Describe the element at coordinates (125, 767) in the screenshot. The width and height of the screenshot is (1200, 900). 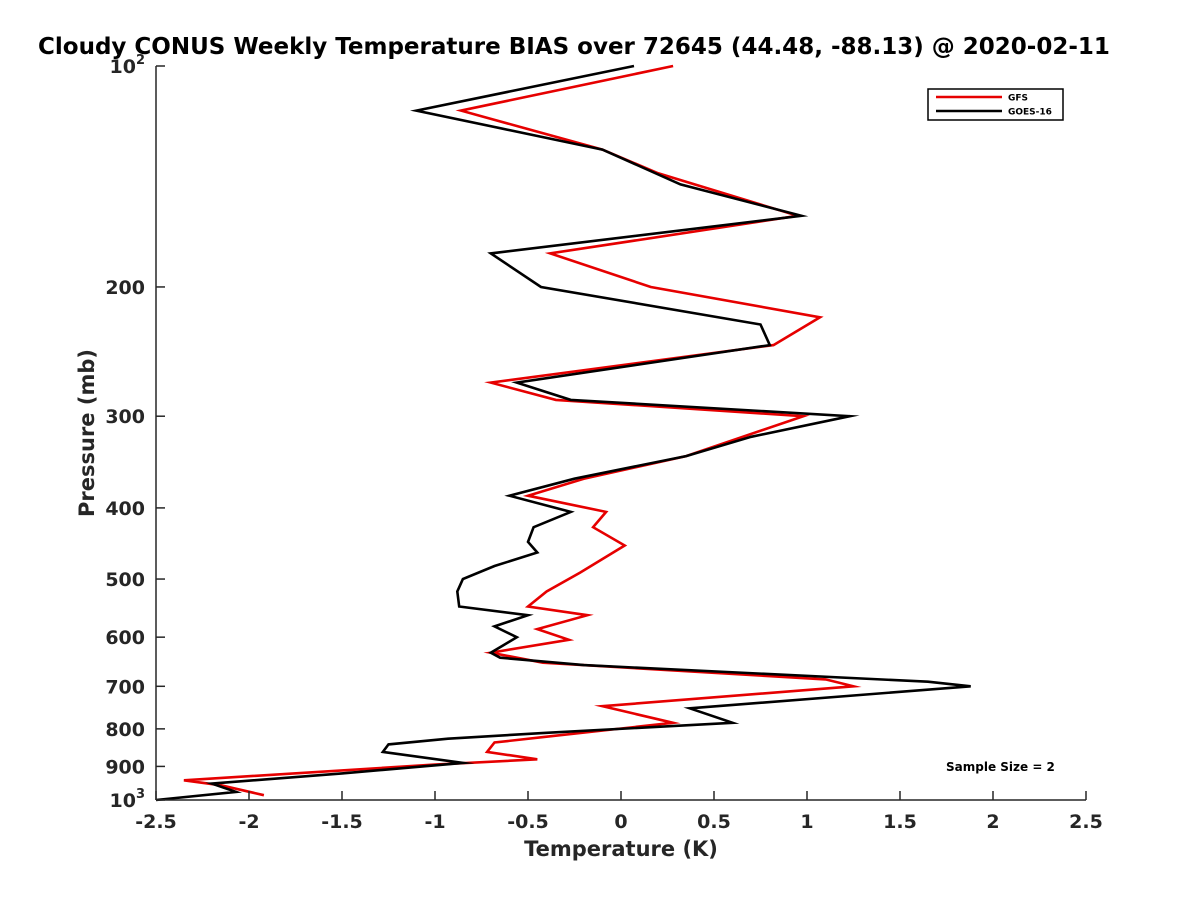
I see `y-tick-label: 900` at that location.